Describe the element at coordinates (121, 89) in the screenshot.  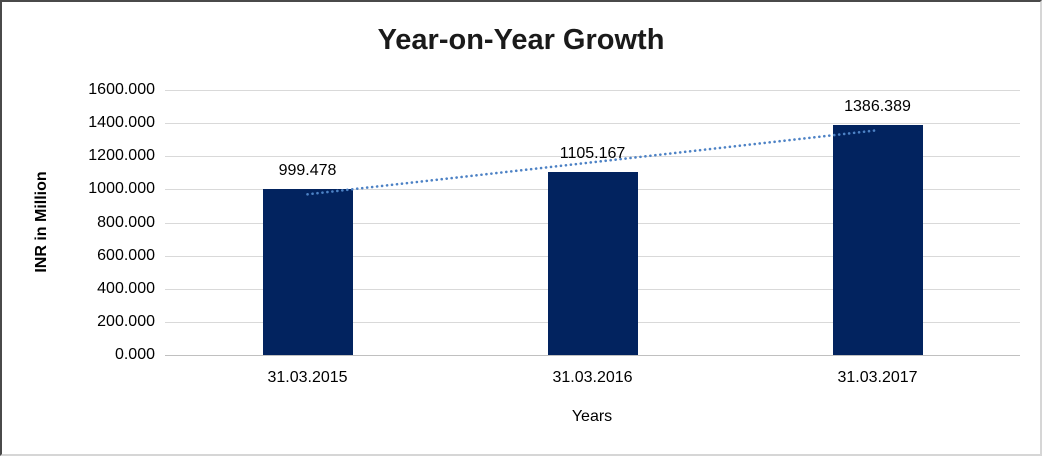
I see `y-tick-label: 1600.000` at that location.